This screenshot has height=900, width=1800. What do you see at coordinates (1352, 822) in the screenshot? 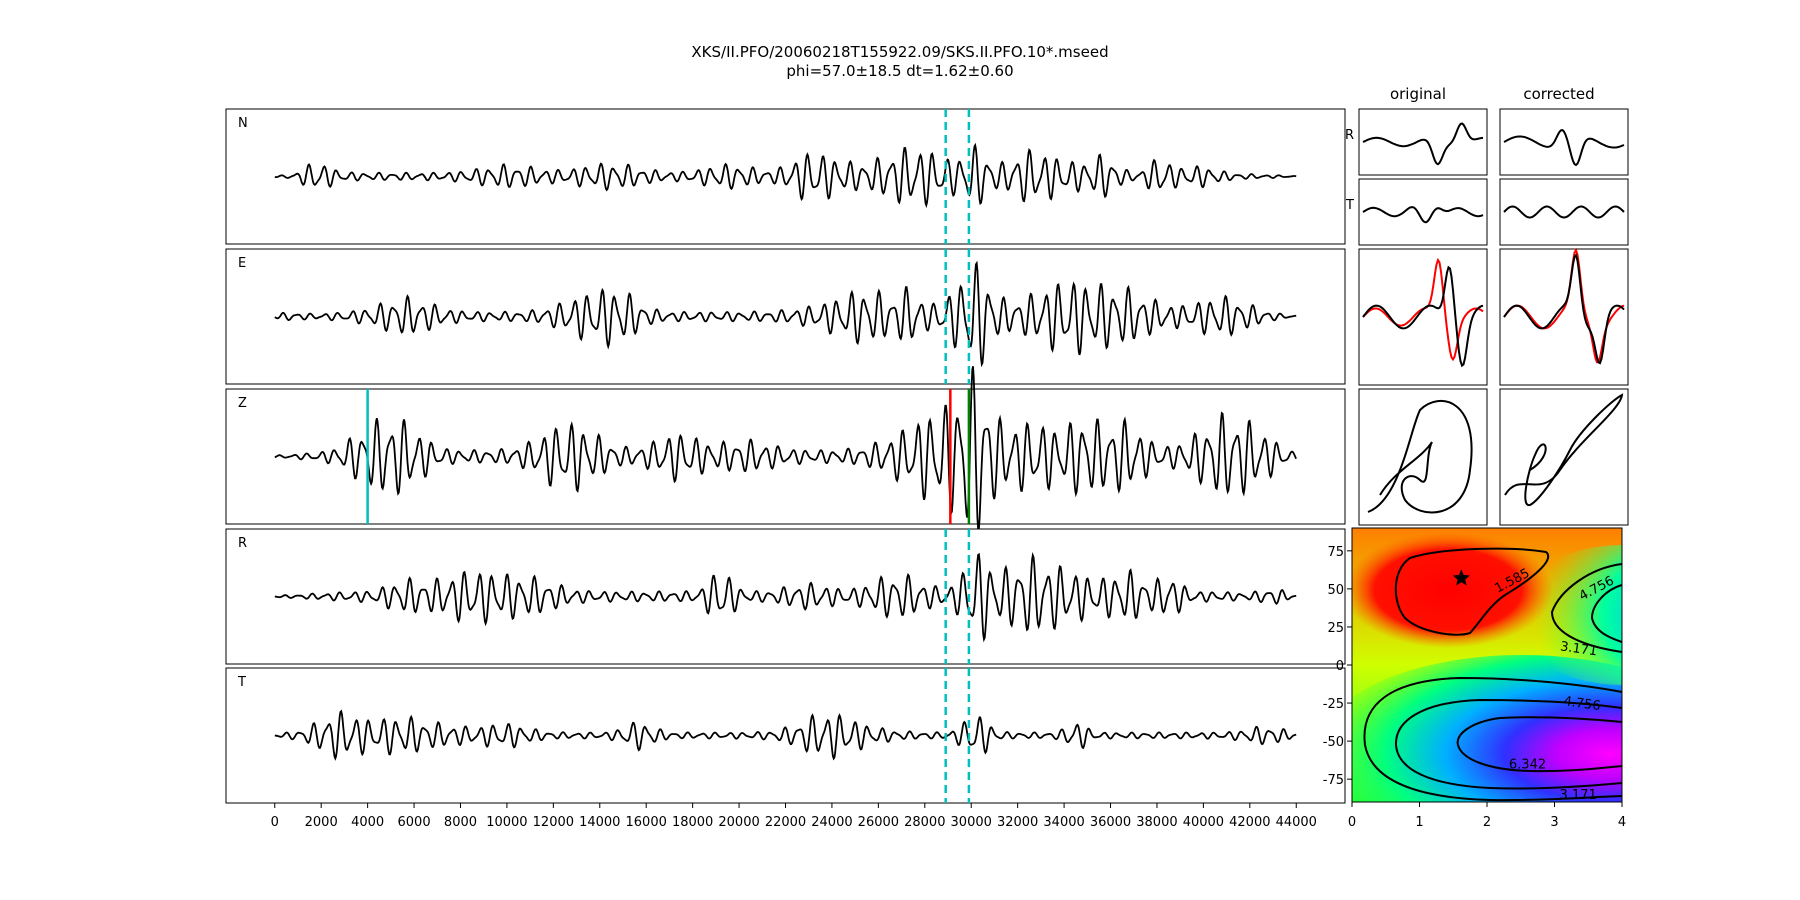
I see `heatmap-x-tick-label-0: 0` at bounding box center [1352, 822].